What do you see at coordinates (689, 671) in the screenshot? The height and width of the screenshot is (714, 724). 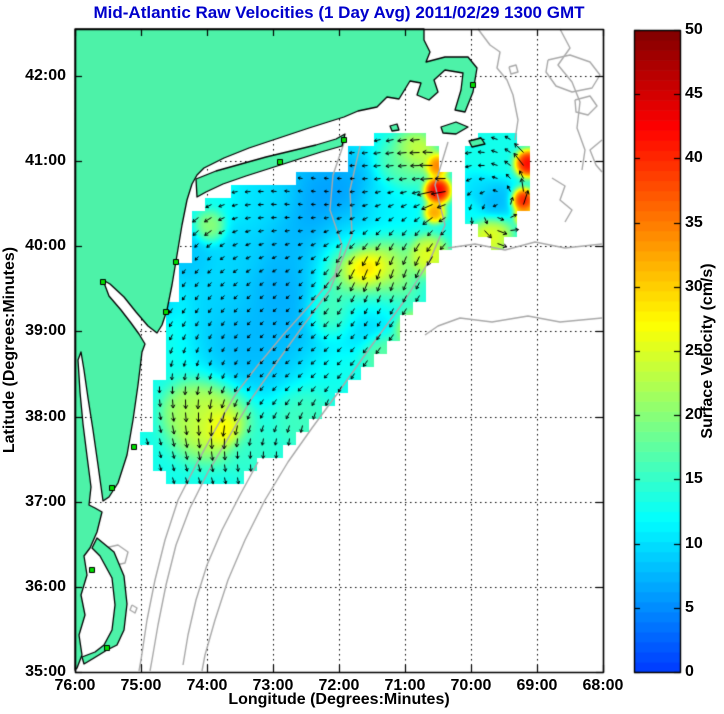 I see `colorbar-tick-label: 0` at bounding box center [689, 671].